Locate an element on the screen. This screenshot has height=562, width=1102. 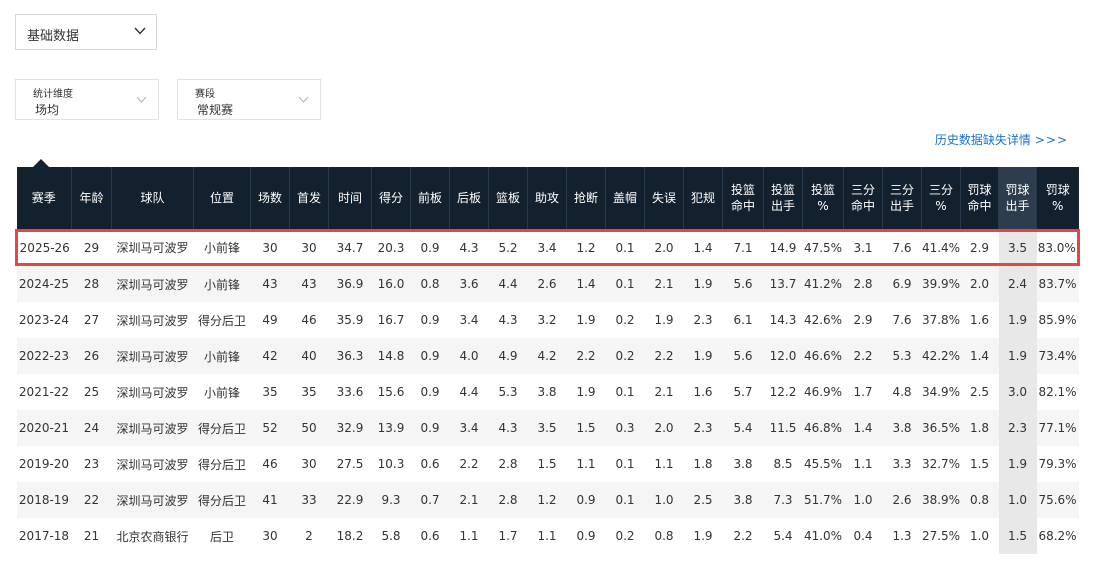
table-cell: 0.9 is located at coordinates (430, 356).